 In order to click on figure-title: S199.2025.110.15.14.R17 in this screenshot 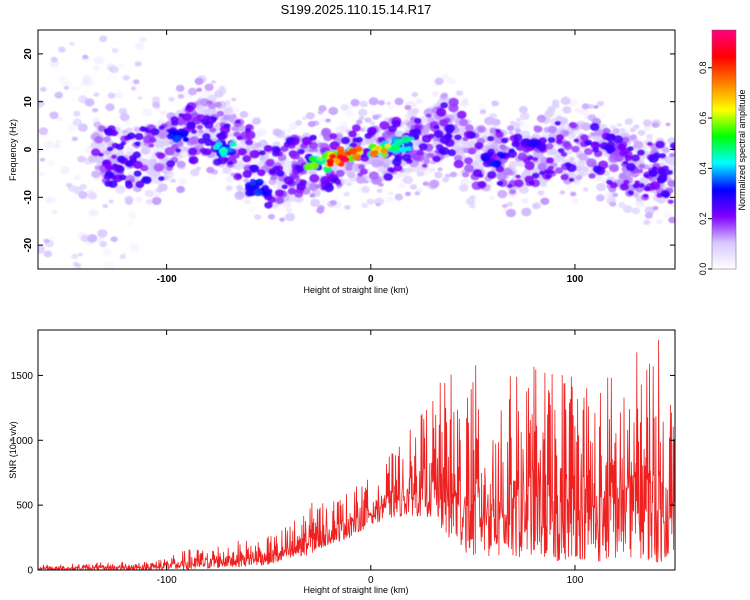, I will do `click(356, 9)`.